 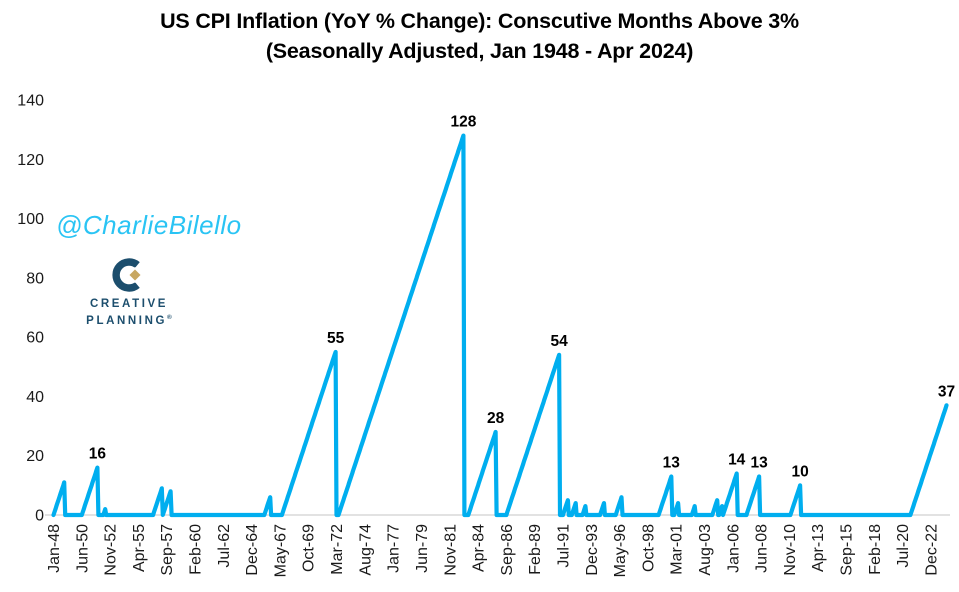 I want to click on x-axis-tick-label: Dec-22, so click(x=931, y=550).